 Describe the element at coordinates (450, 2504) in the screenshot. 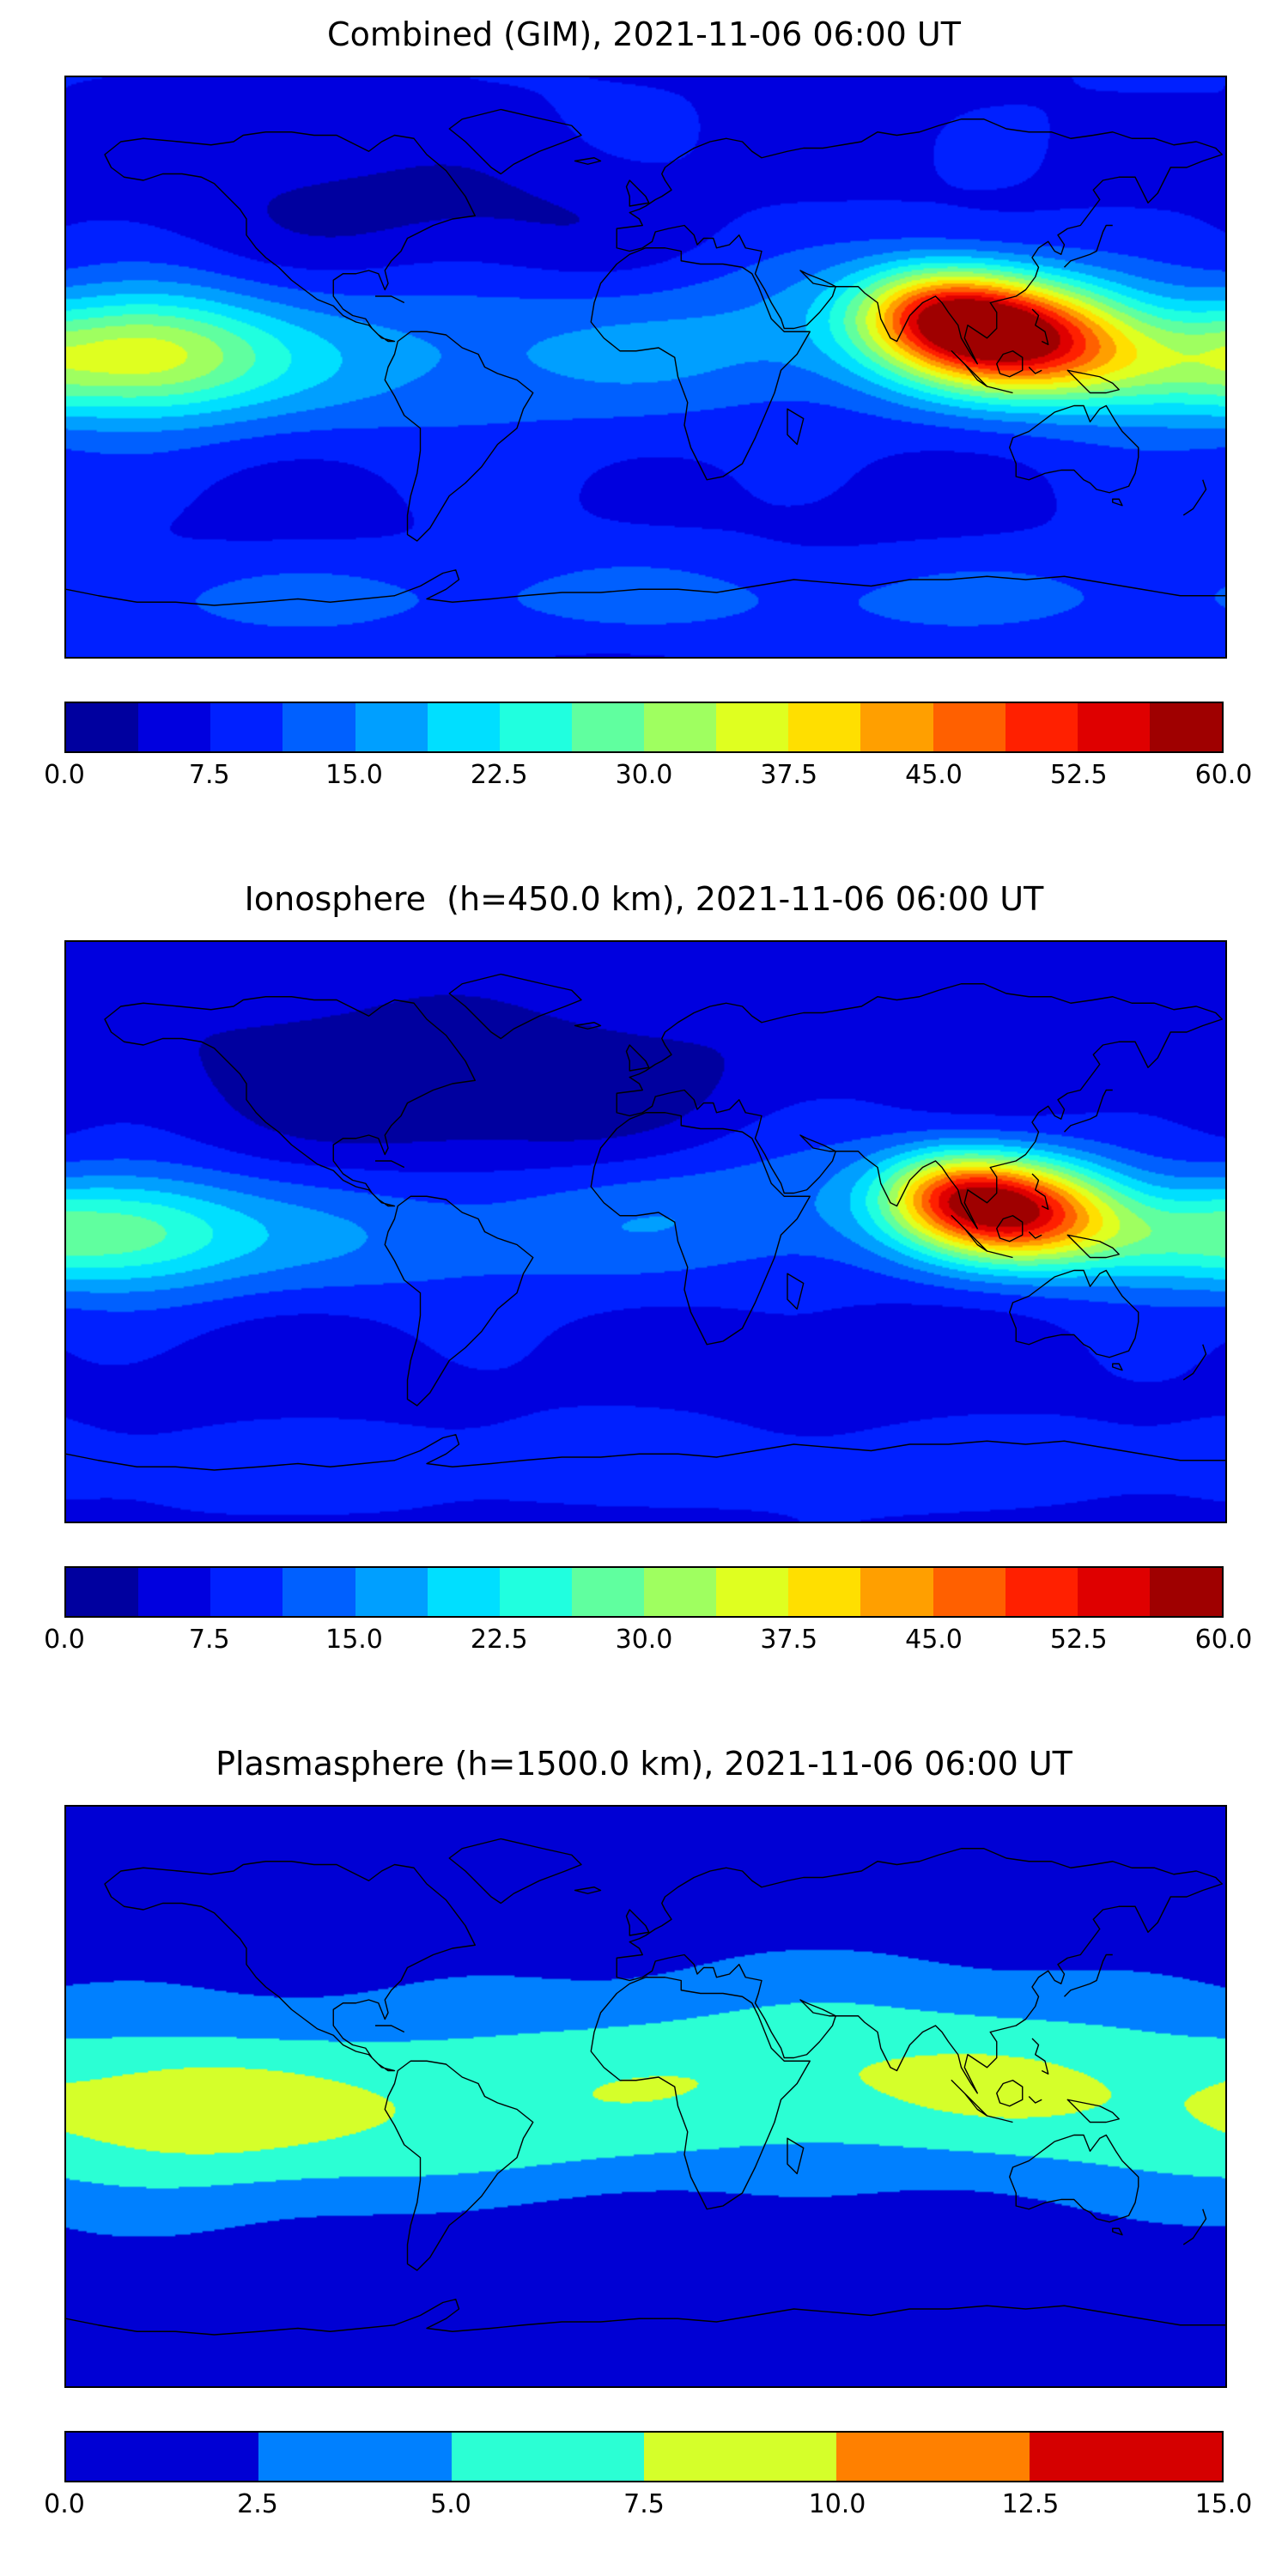

I see `colorbar-tick-label: 5.0` at that location.